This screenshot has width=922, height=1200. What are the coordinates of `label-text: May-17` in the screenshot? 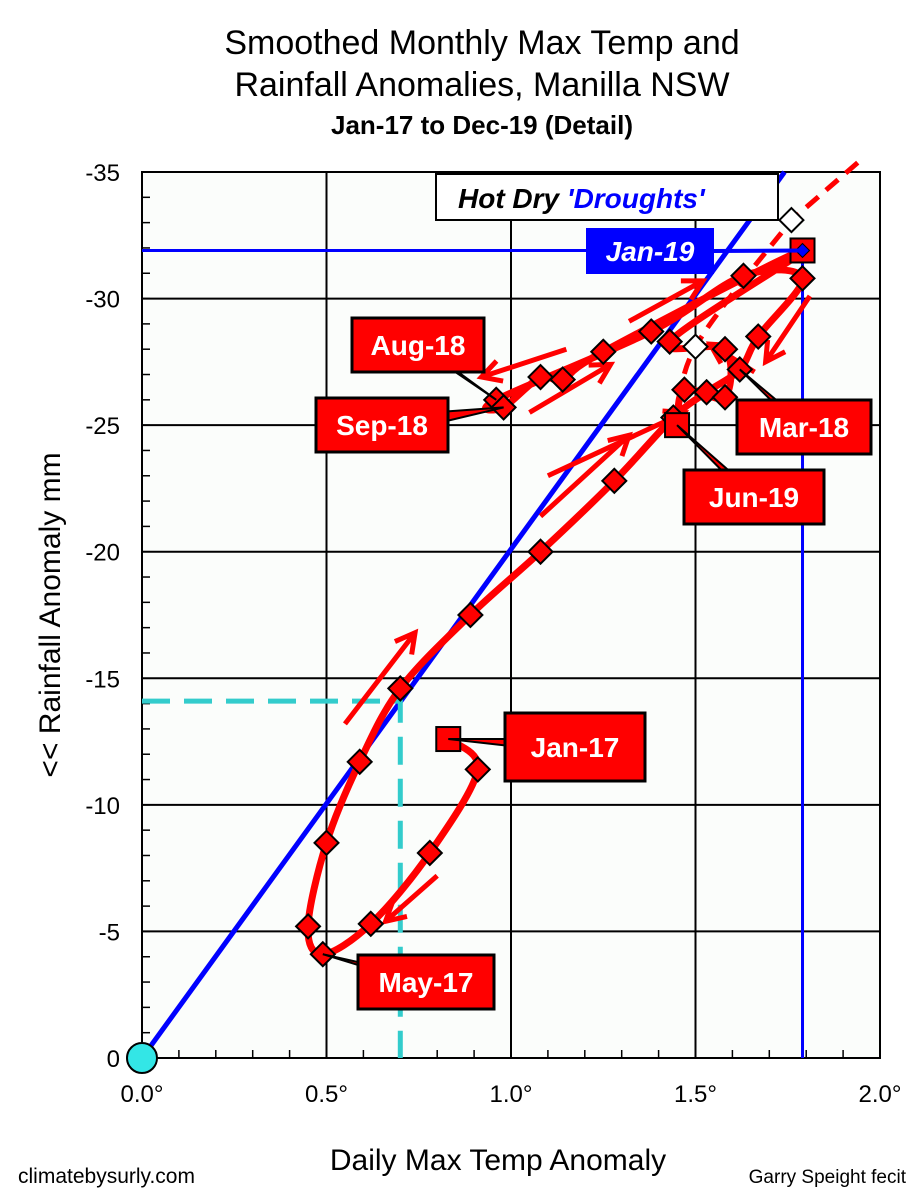 It's located at (426, 982).